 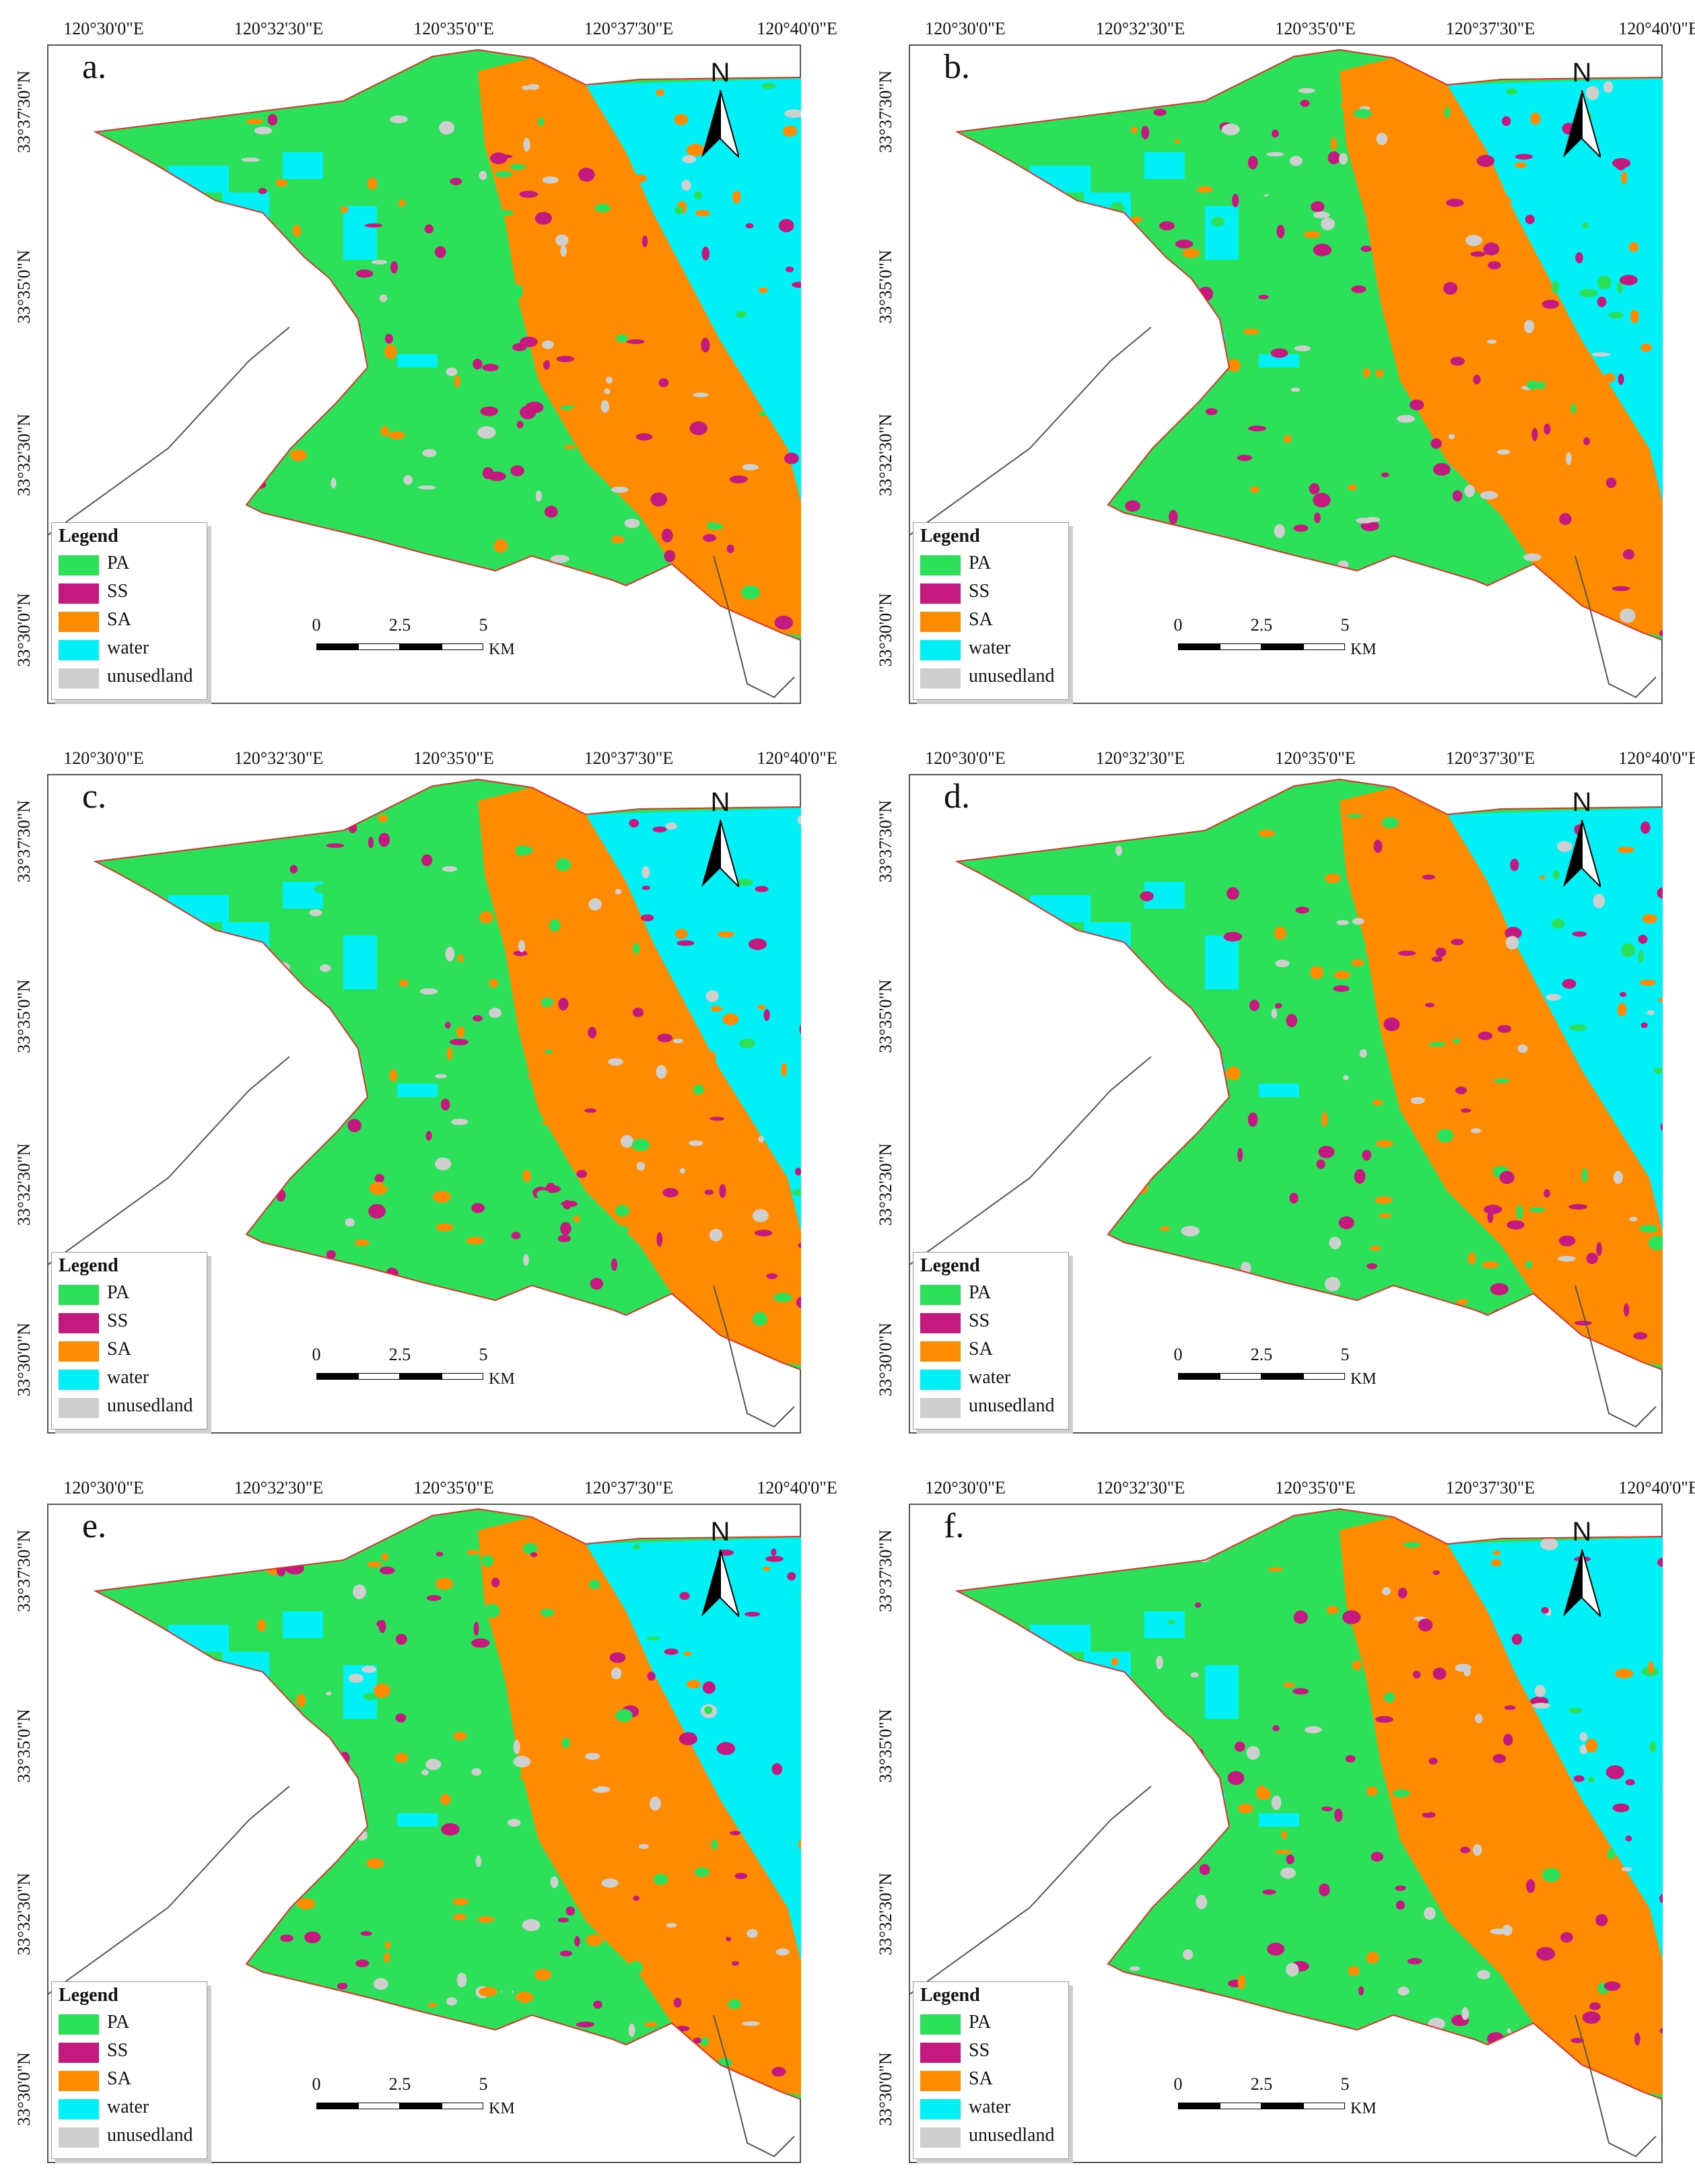 What do you see at coordinates (24, 841) in the screenshot?
I see `latitude-label: 33°37'30"N` at bounding box center [24, 841].